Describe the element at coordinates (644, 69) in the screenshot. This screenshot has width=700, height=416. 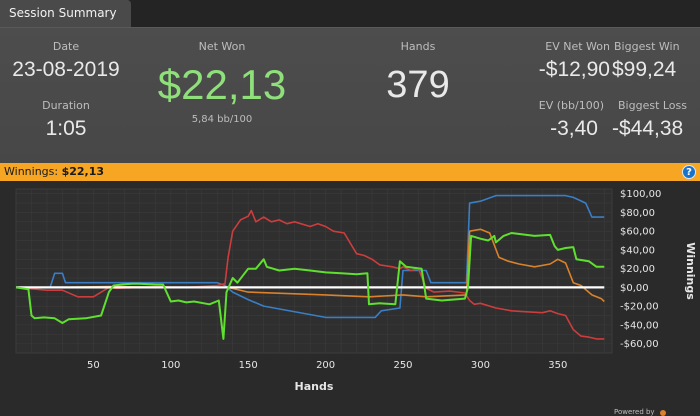
I see `biggest-win-value: $99,24` at that location.